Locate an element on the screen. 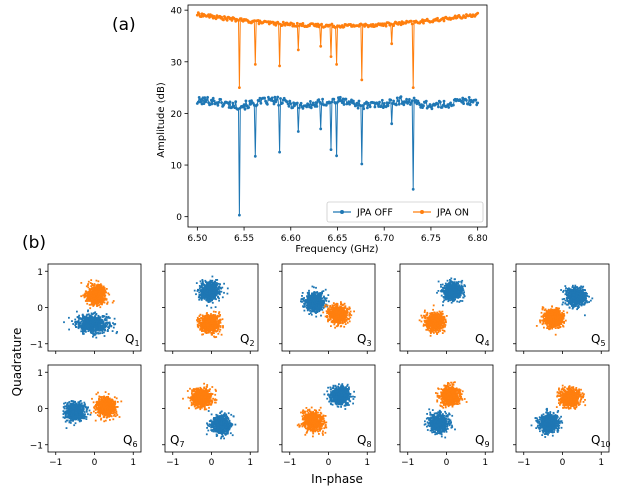 This screenshot has width=634, height=490. qubit-label: Q2 is located at coordinates (247, 340).